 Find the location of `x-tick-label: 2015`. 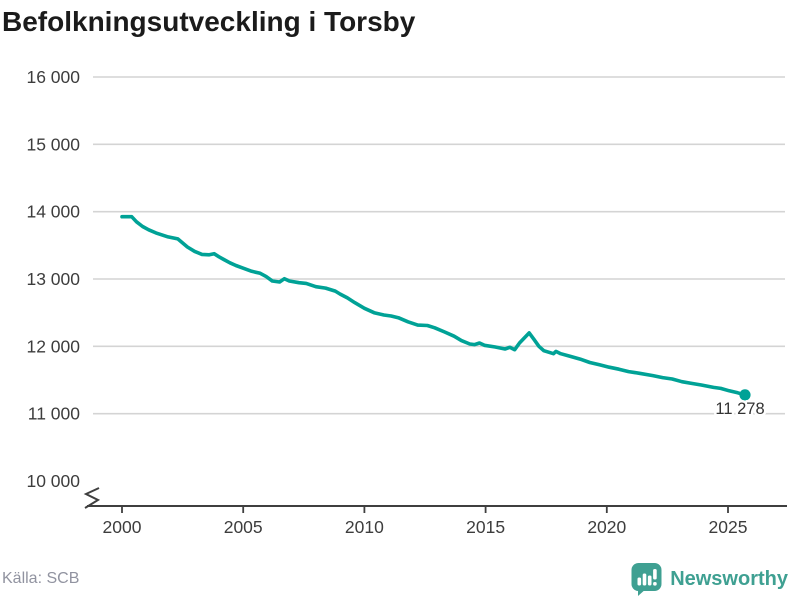

x-tick-label: 2015 is located at coordinates (485, 527).